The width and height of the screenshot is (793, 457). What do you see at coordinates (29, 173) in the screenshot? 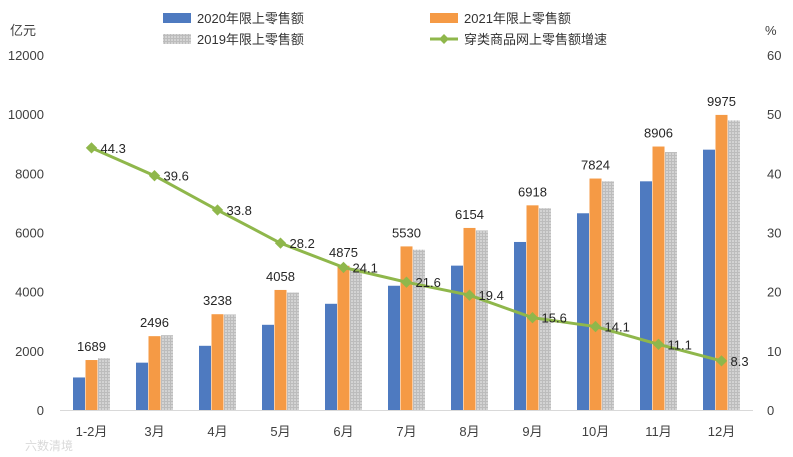
I see `left-tick-label-4: 8000` at bounding box center [29, 173].